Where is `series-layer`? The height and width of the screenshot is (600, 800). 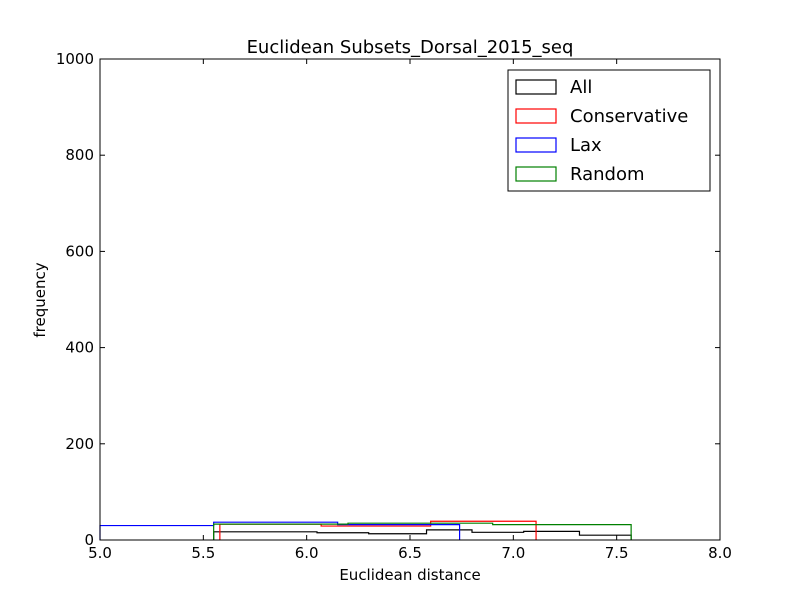 series-layer is located at coordinates (365, 530).